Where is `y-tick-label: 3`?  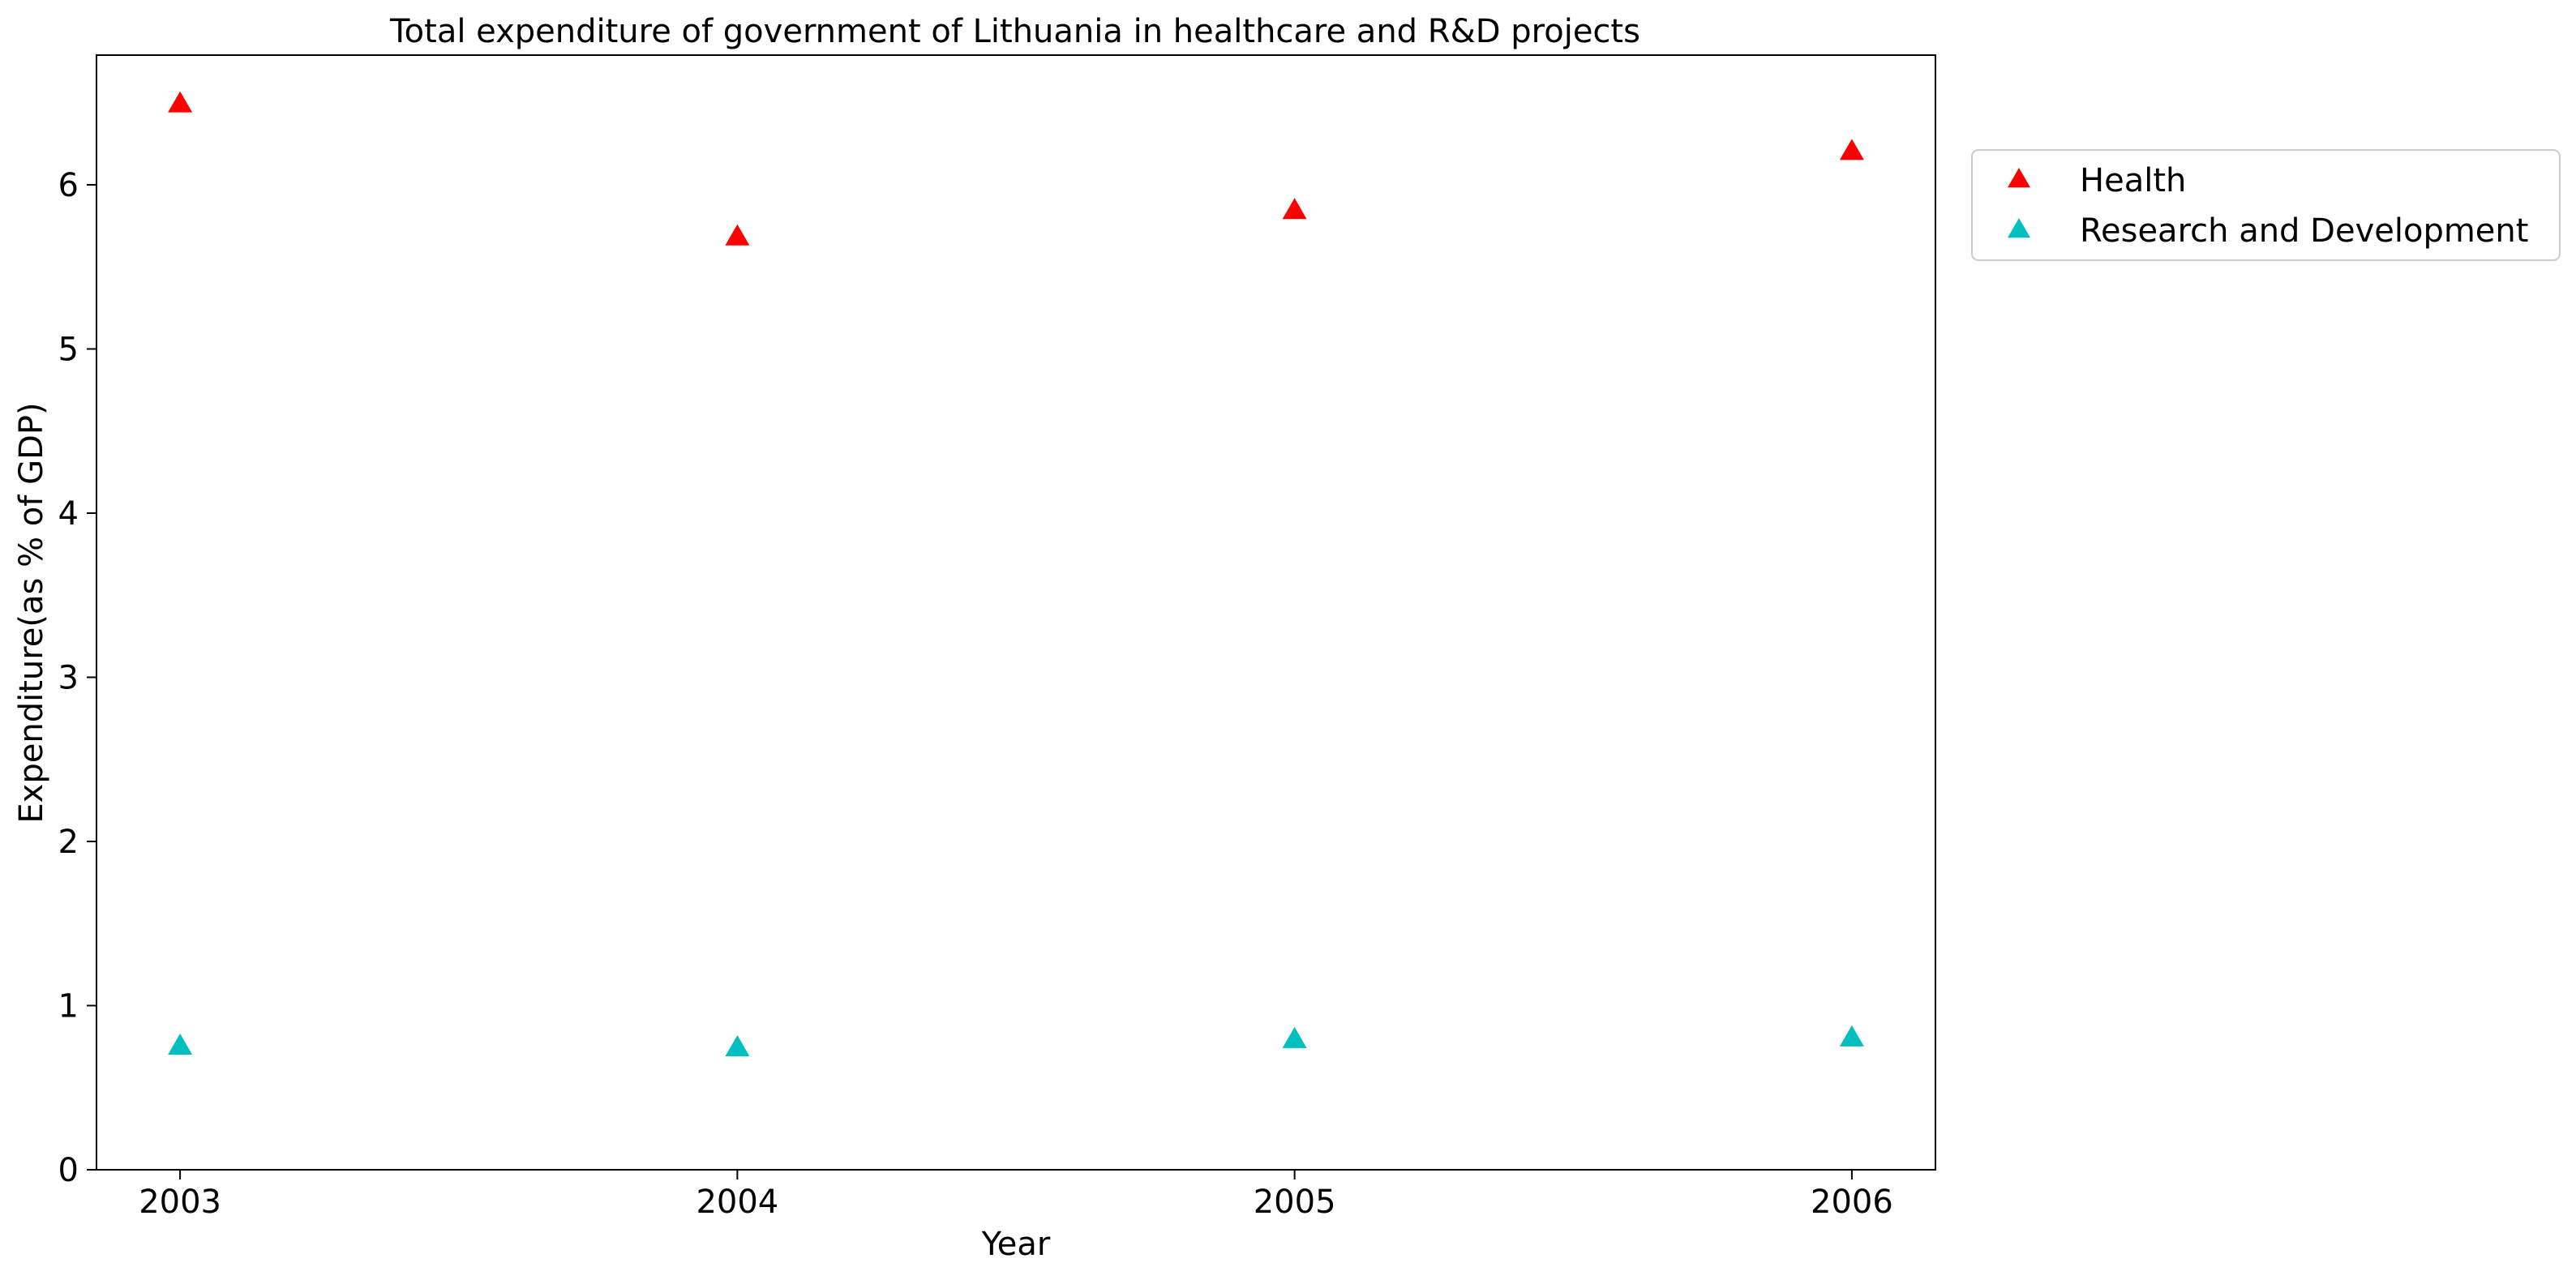
y-tick-label: 3 is located at coordinates (68, 677).